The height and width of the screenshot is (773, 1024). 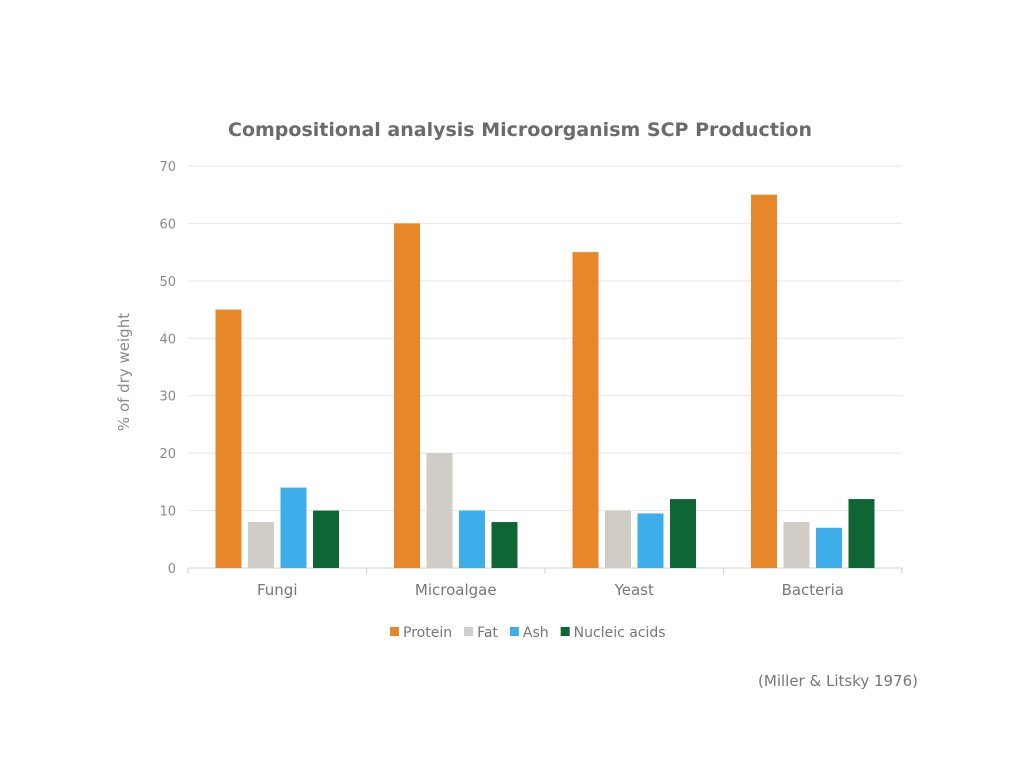 What do you see at coordinates (439, 510) in the screenshot?
I see `bar-fat-microalgae` at bounding box center [439, 510].